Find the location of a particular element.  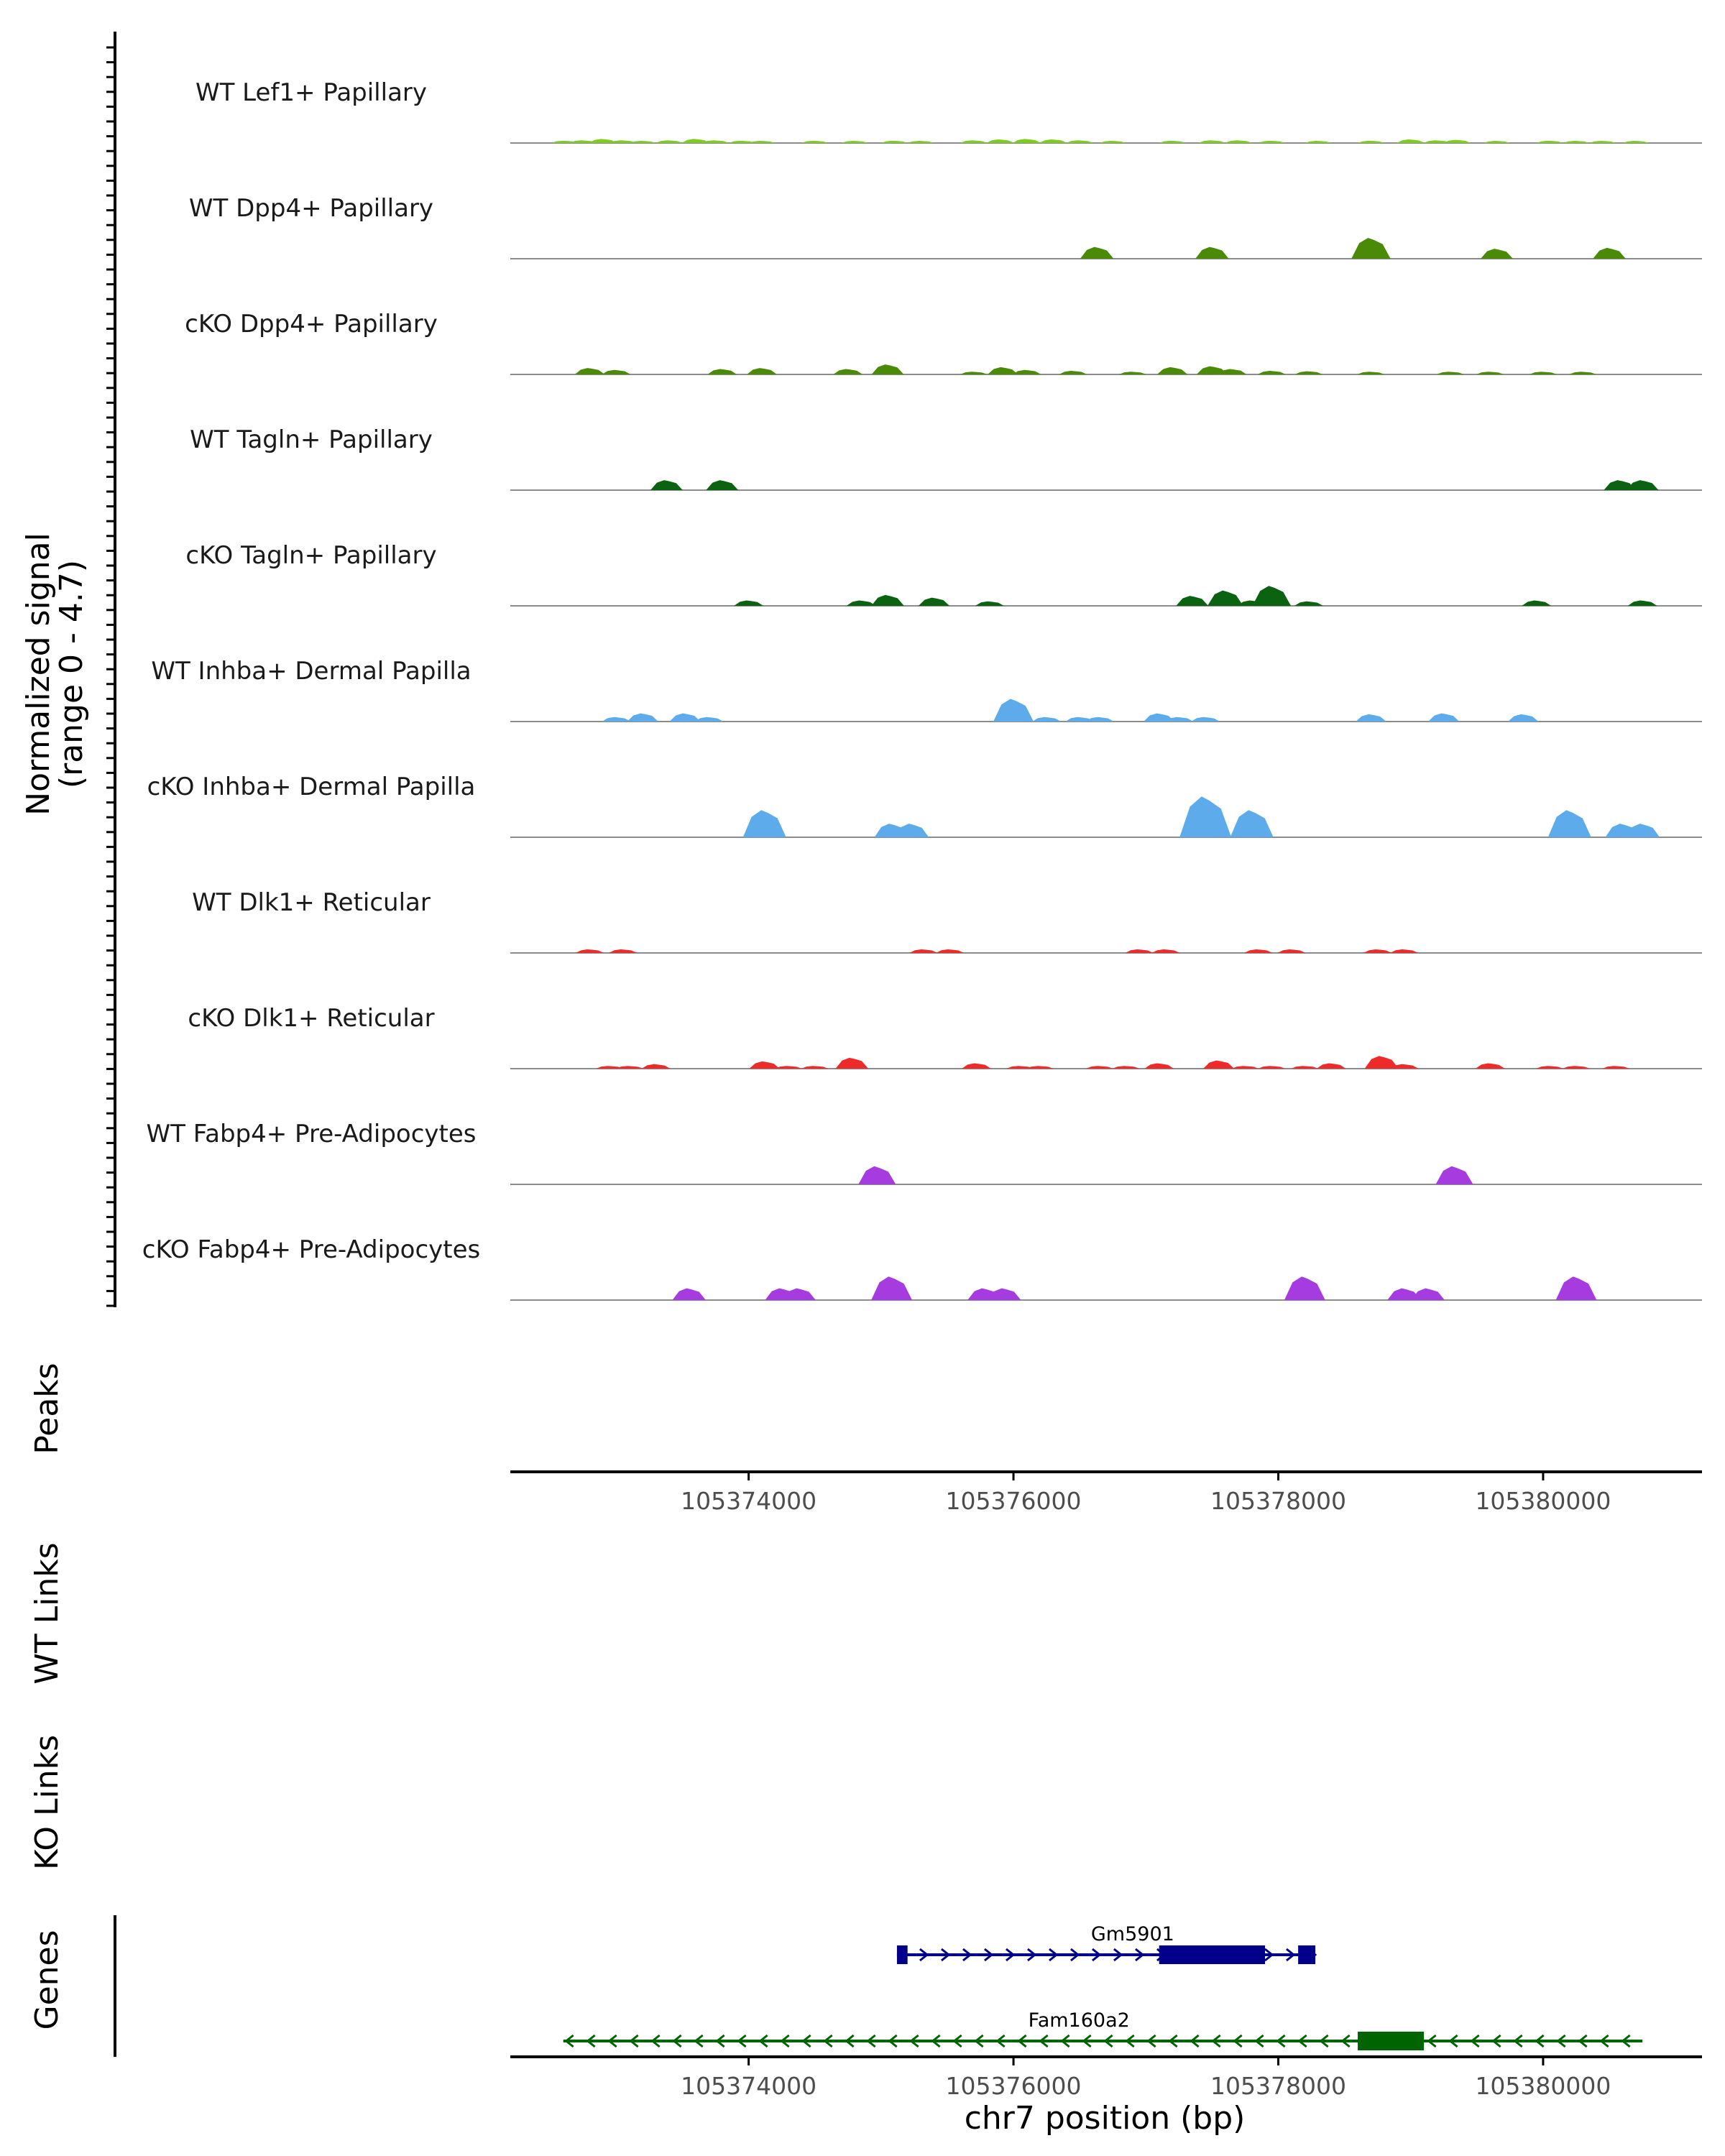

genes-x-tick-label: 105380000 is located at coordinates (1543, 2086).